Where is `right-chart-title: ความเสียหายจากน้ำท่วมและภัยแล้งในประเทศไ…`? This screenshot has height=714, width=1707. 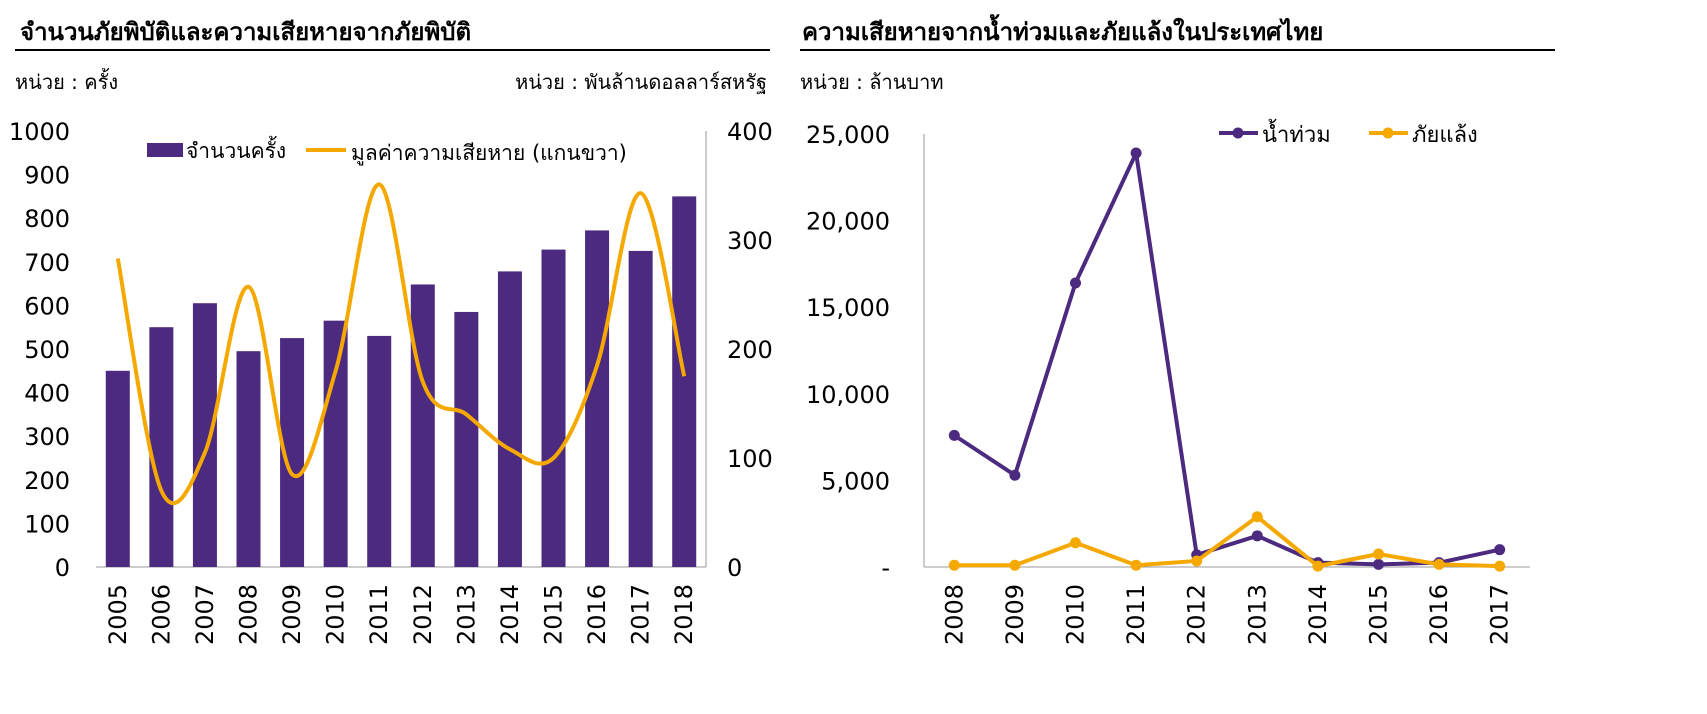 right-chart-title: ความเสียหายจากน้ำท่วมและภัยแล้งในประเทศไ… is located at coordinates (1063, 32).